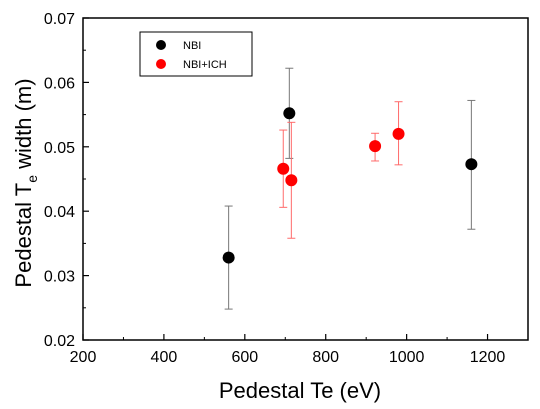 This screenshot has height=409, width=540. What do you see at coordinates (164, 357) in the screenshot?
I see `x-tick-label: 400` at bounding box center [164, 357].